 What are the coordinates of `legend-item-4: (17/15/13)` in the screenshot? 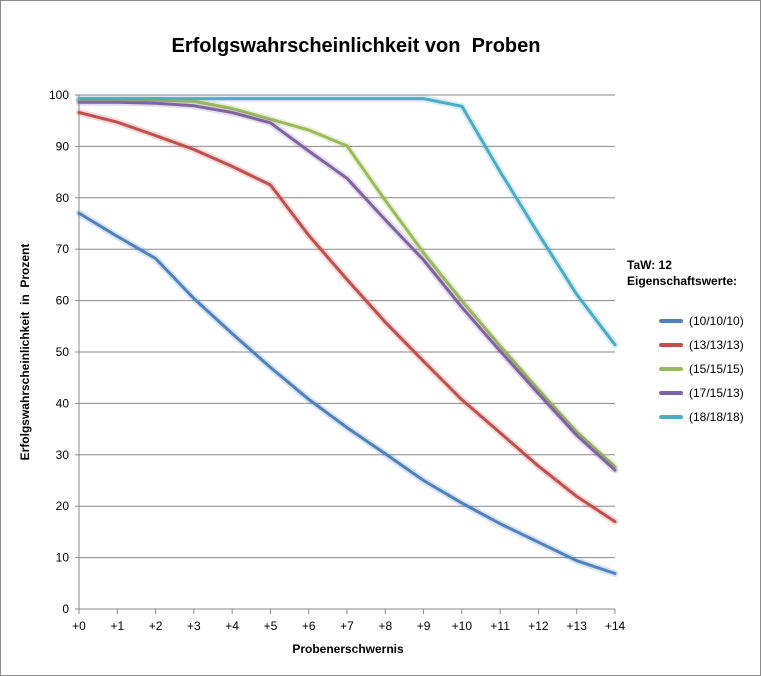 It's located at (708, 393).